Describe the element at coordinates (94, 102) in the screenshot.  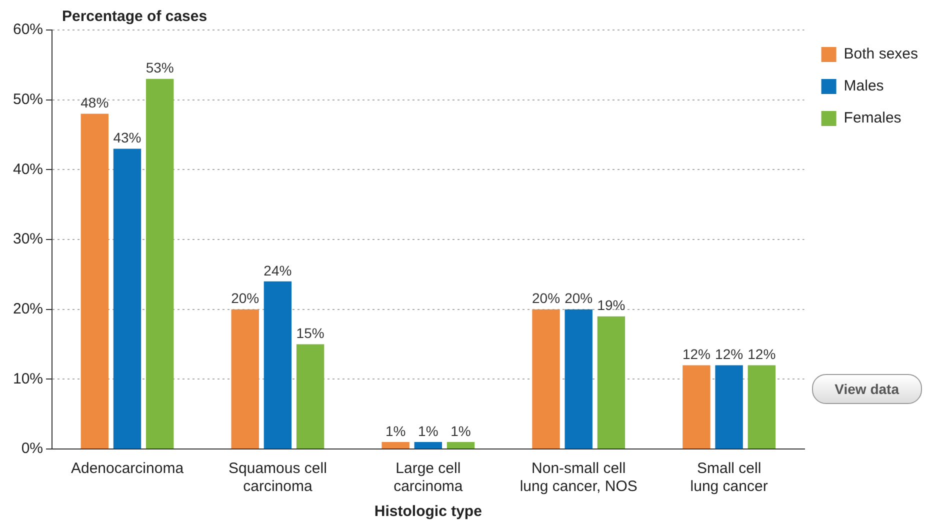
I see `data-label: 48%` at that location.